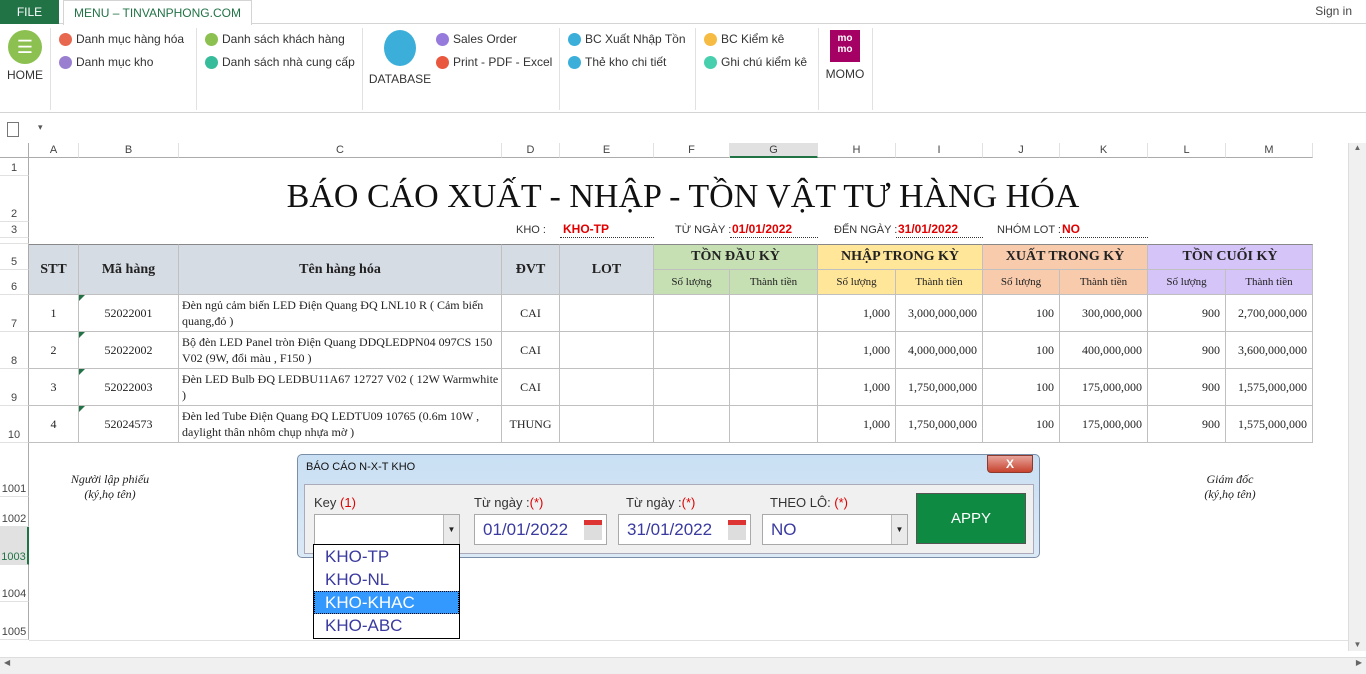 This screenshot has height=674, width=1366. I want to click on to-date-input: 31/01/2022, so click(684, 529).